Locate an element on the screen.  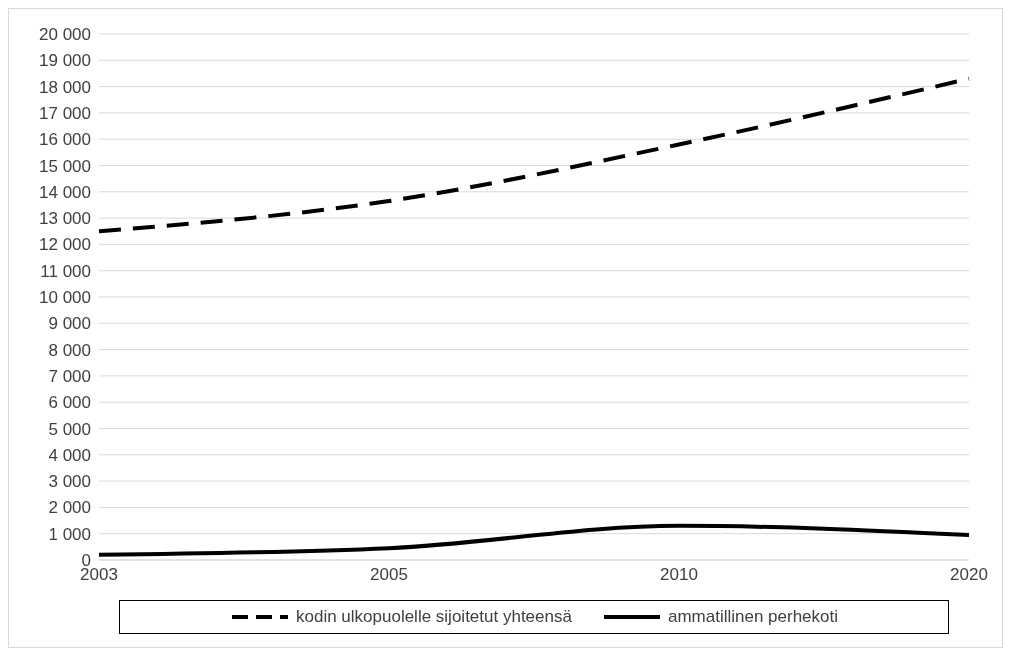
y-tick-label: 15 000 is located at coordinates (65, 166).